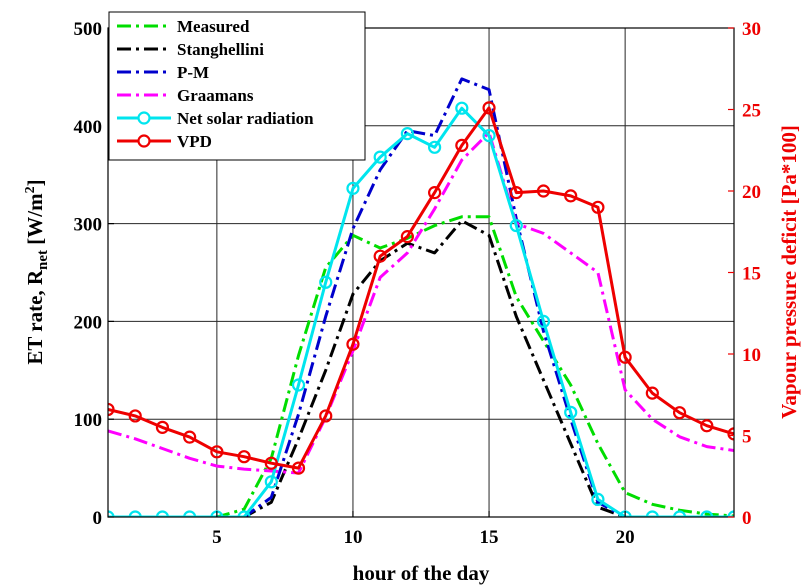 This screenshot has height=585, width=808. What do you see at coordinates (751, 111) in the screenshot?
I see `y-right-tick-label: 25` at bounding box center [751, 111].